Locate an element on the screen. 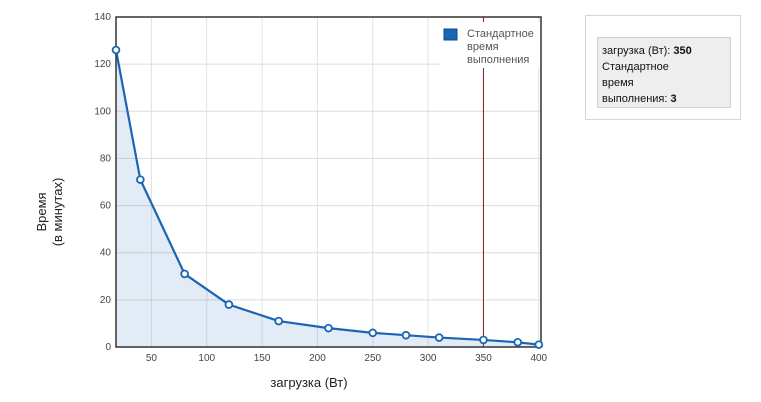 This screenshot has width=761, height=402. x-tick-label: 350 is located at coordinates (483, 358).